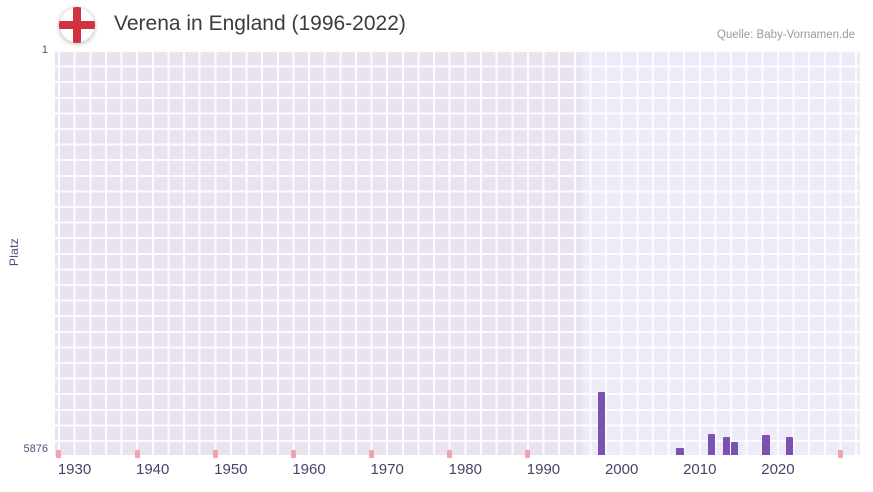 The image size is (873, 492). Describe the element at coordinates (35, 449) in the screenshot. I see `y-axis-tick-bottom: 5876` at that location.